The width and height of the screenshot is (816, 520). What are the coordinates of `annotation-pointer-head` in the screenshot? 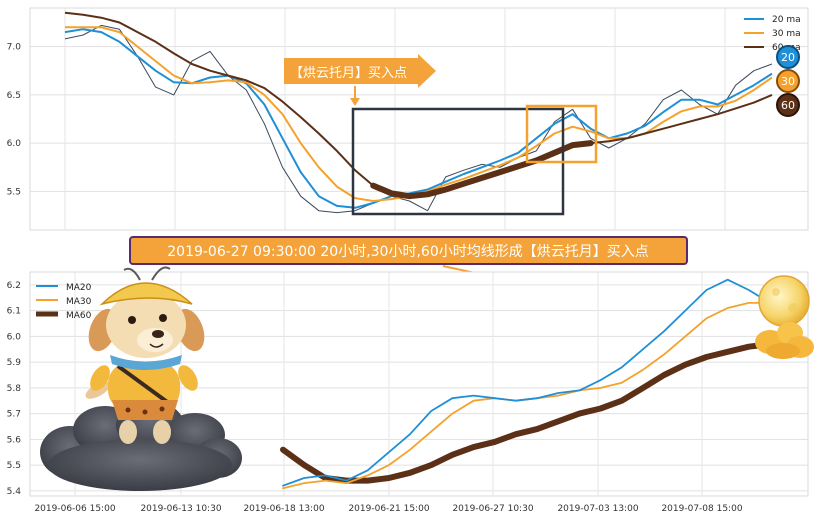 It's located at (355, 102).